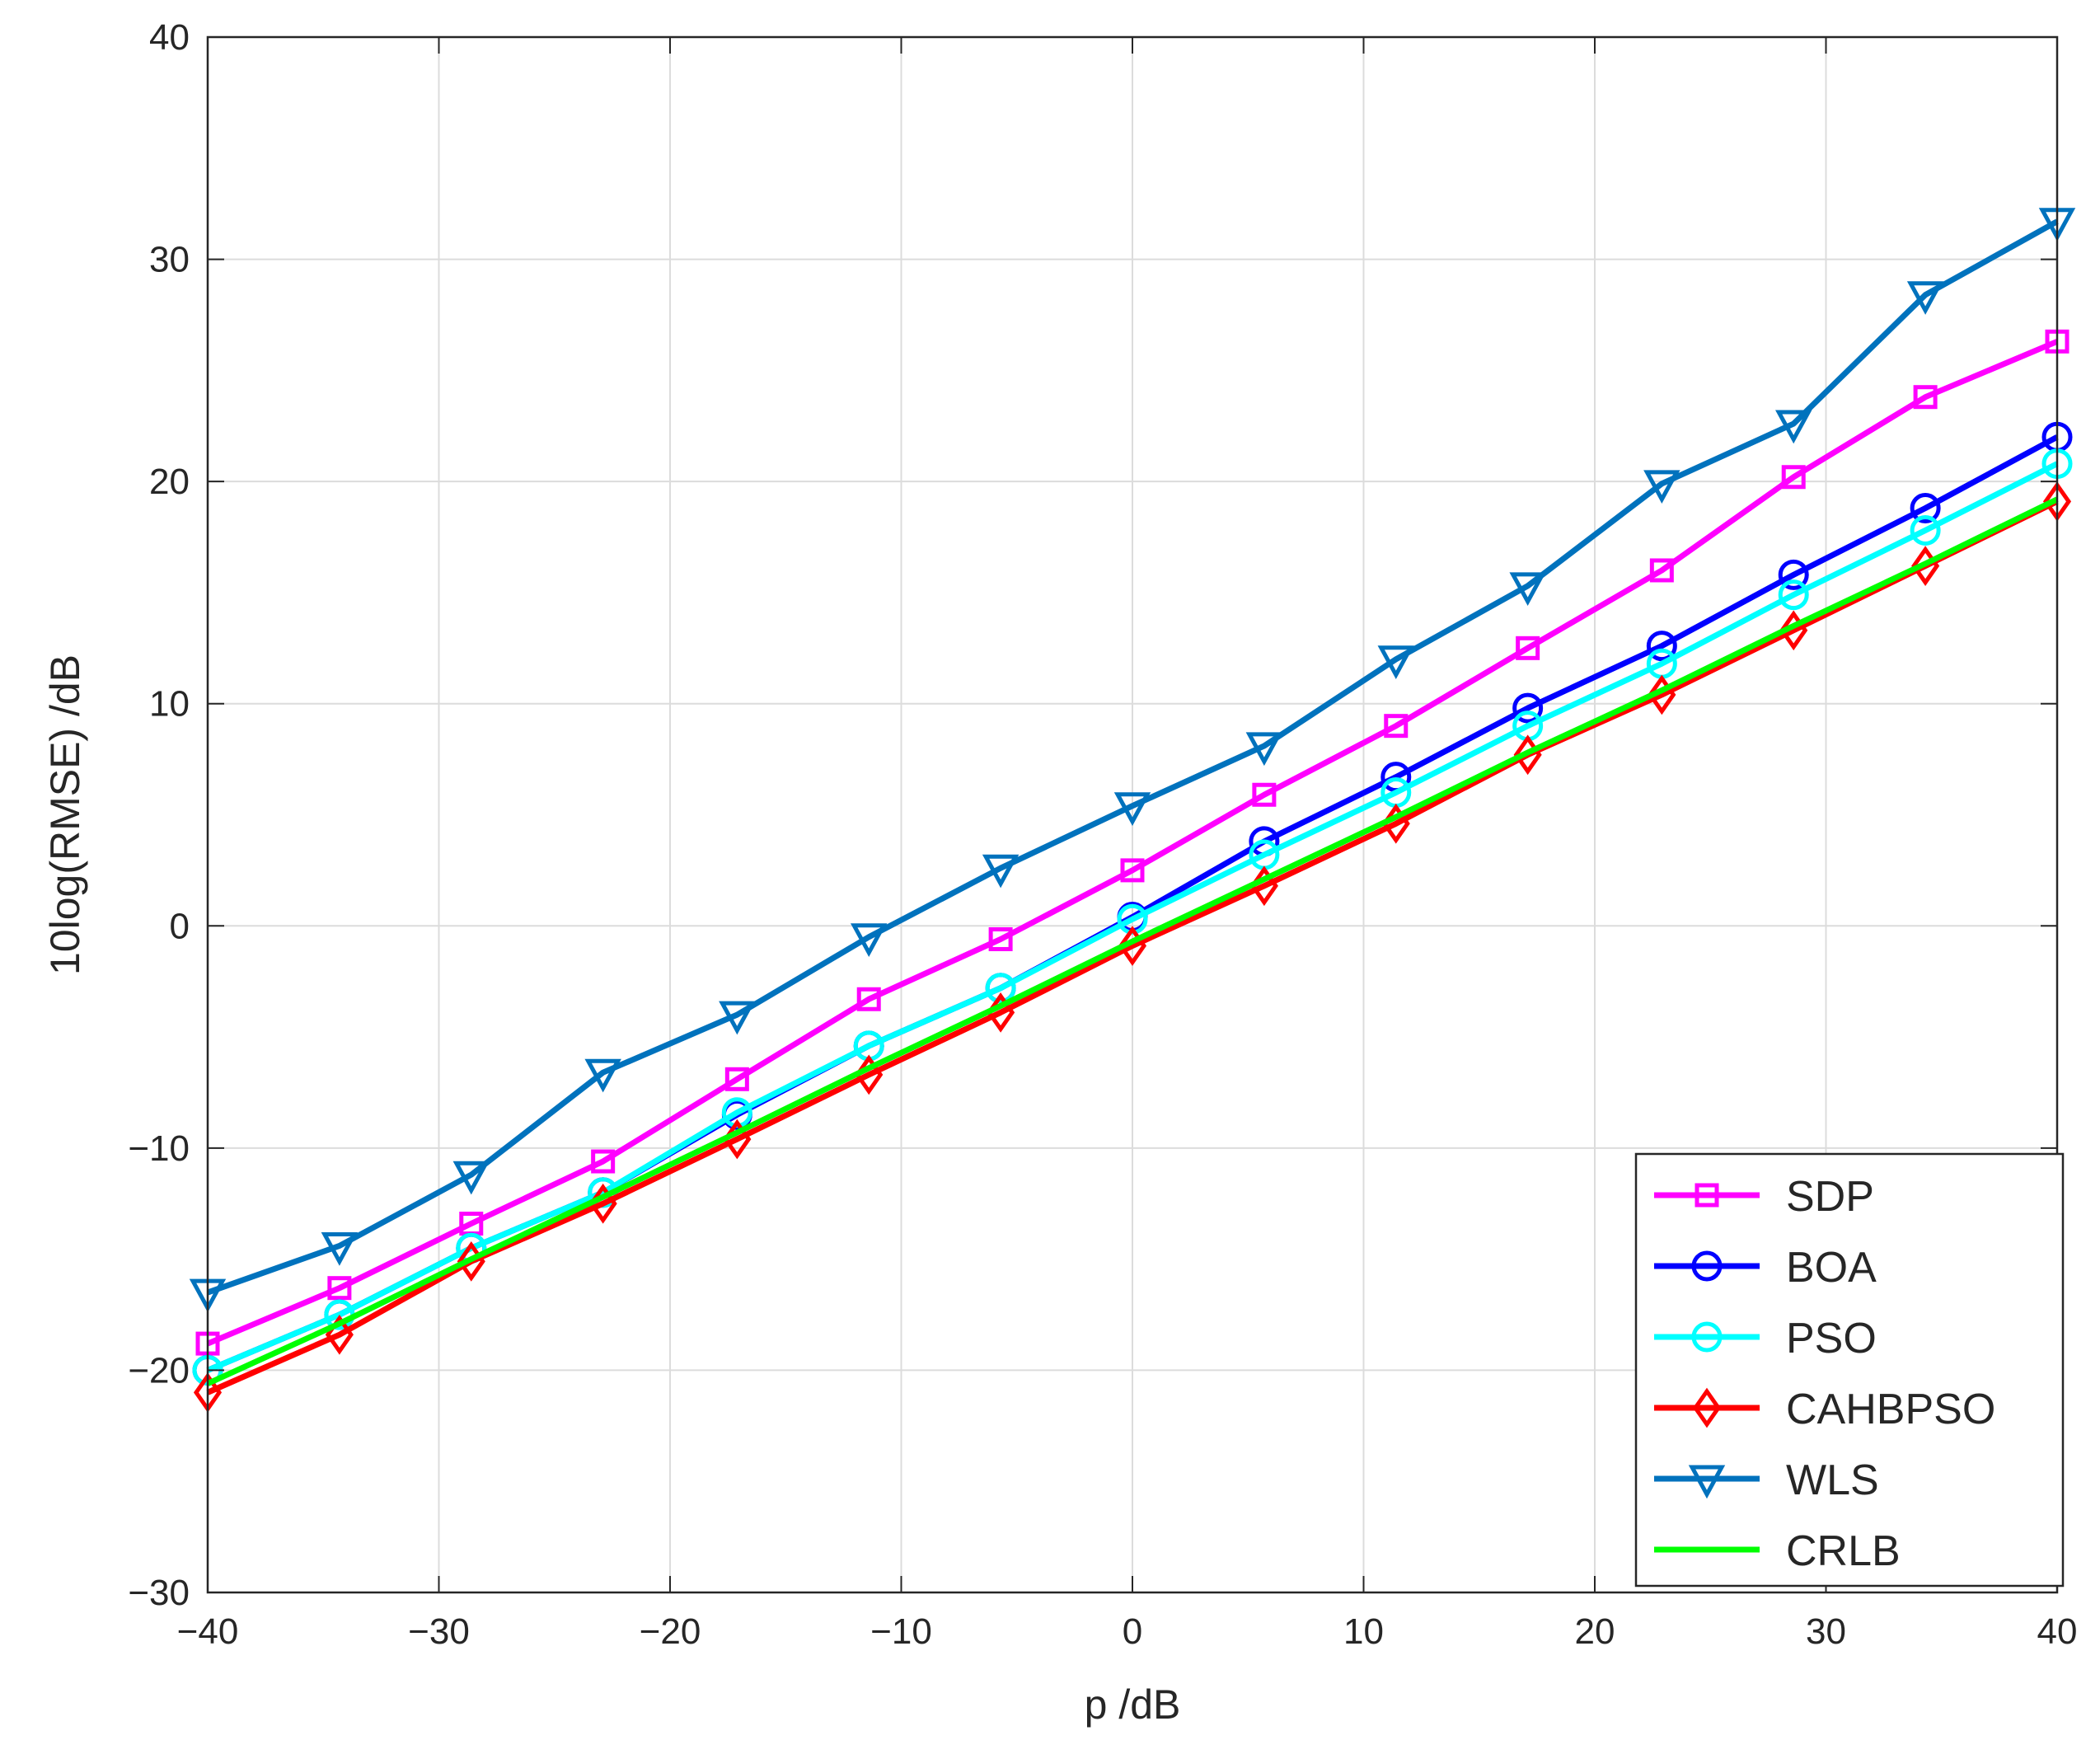 This screenshot has height=1740, width=2100. Describe the element at coordinates (159, 1370) in the screenshot. I see `y-tick-label: −20` at that location.